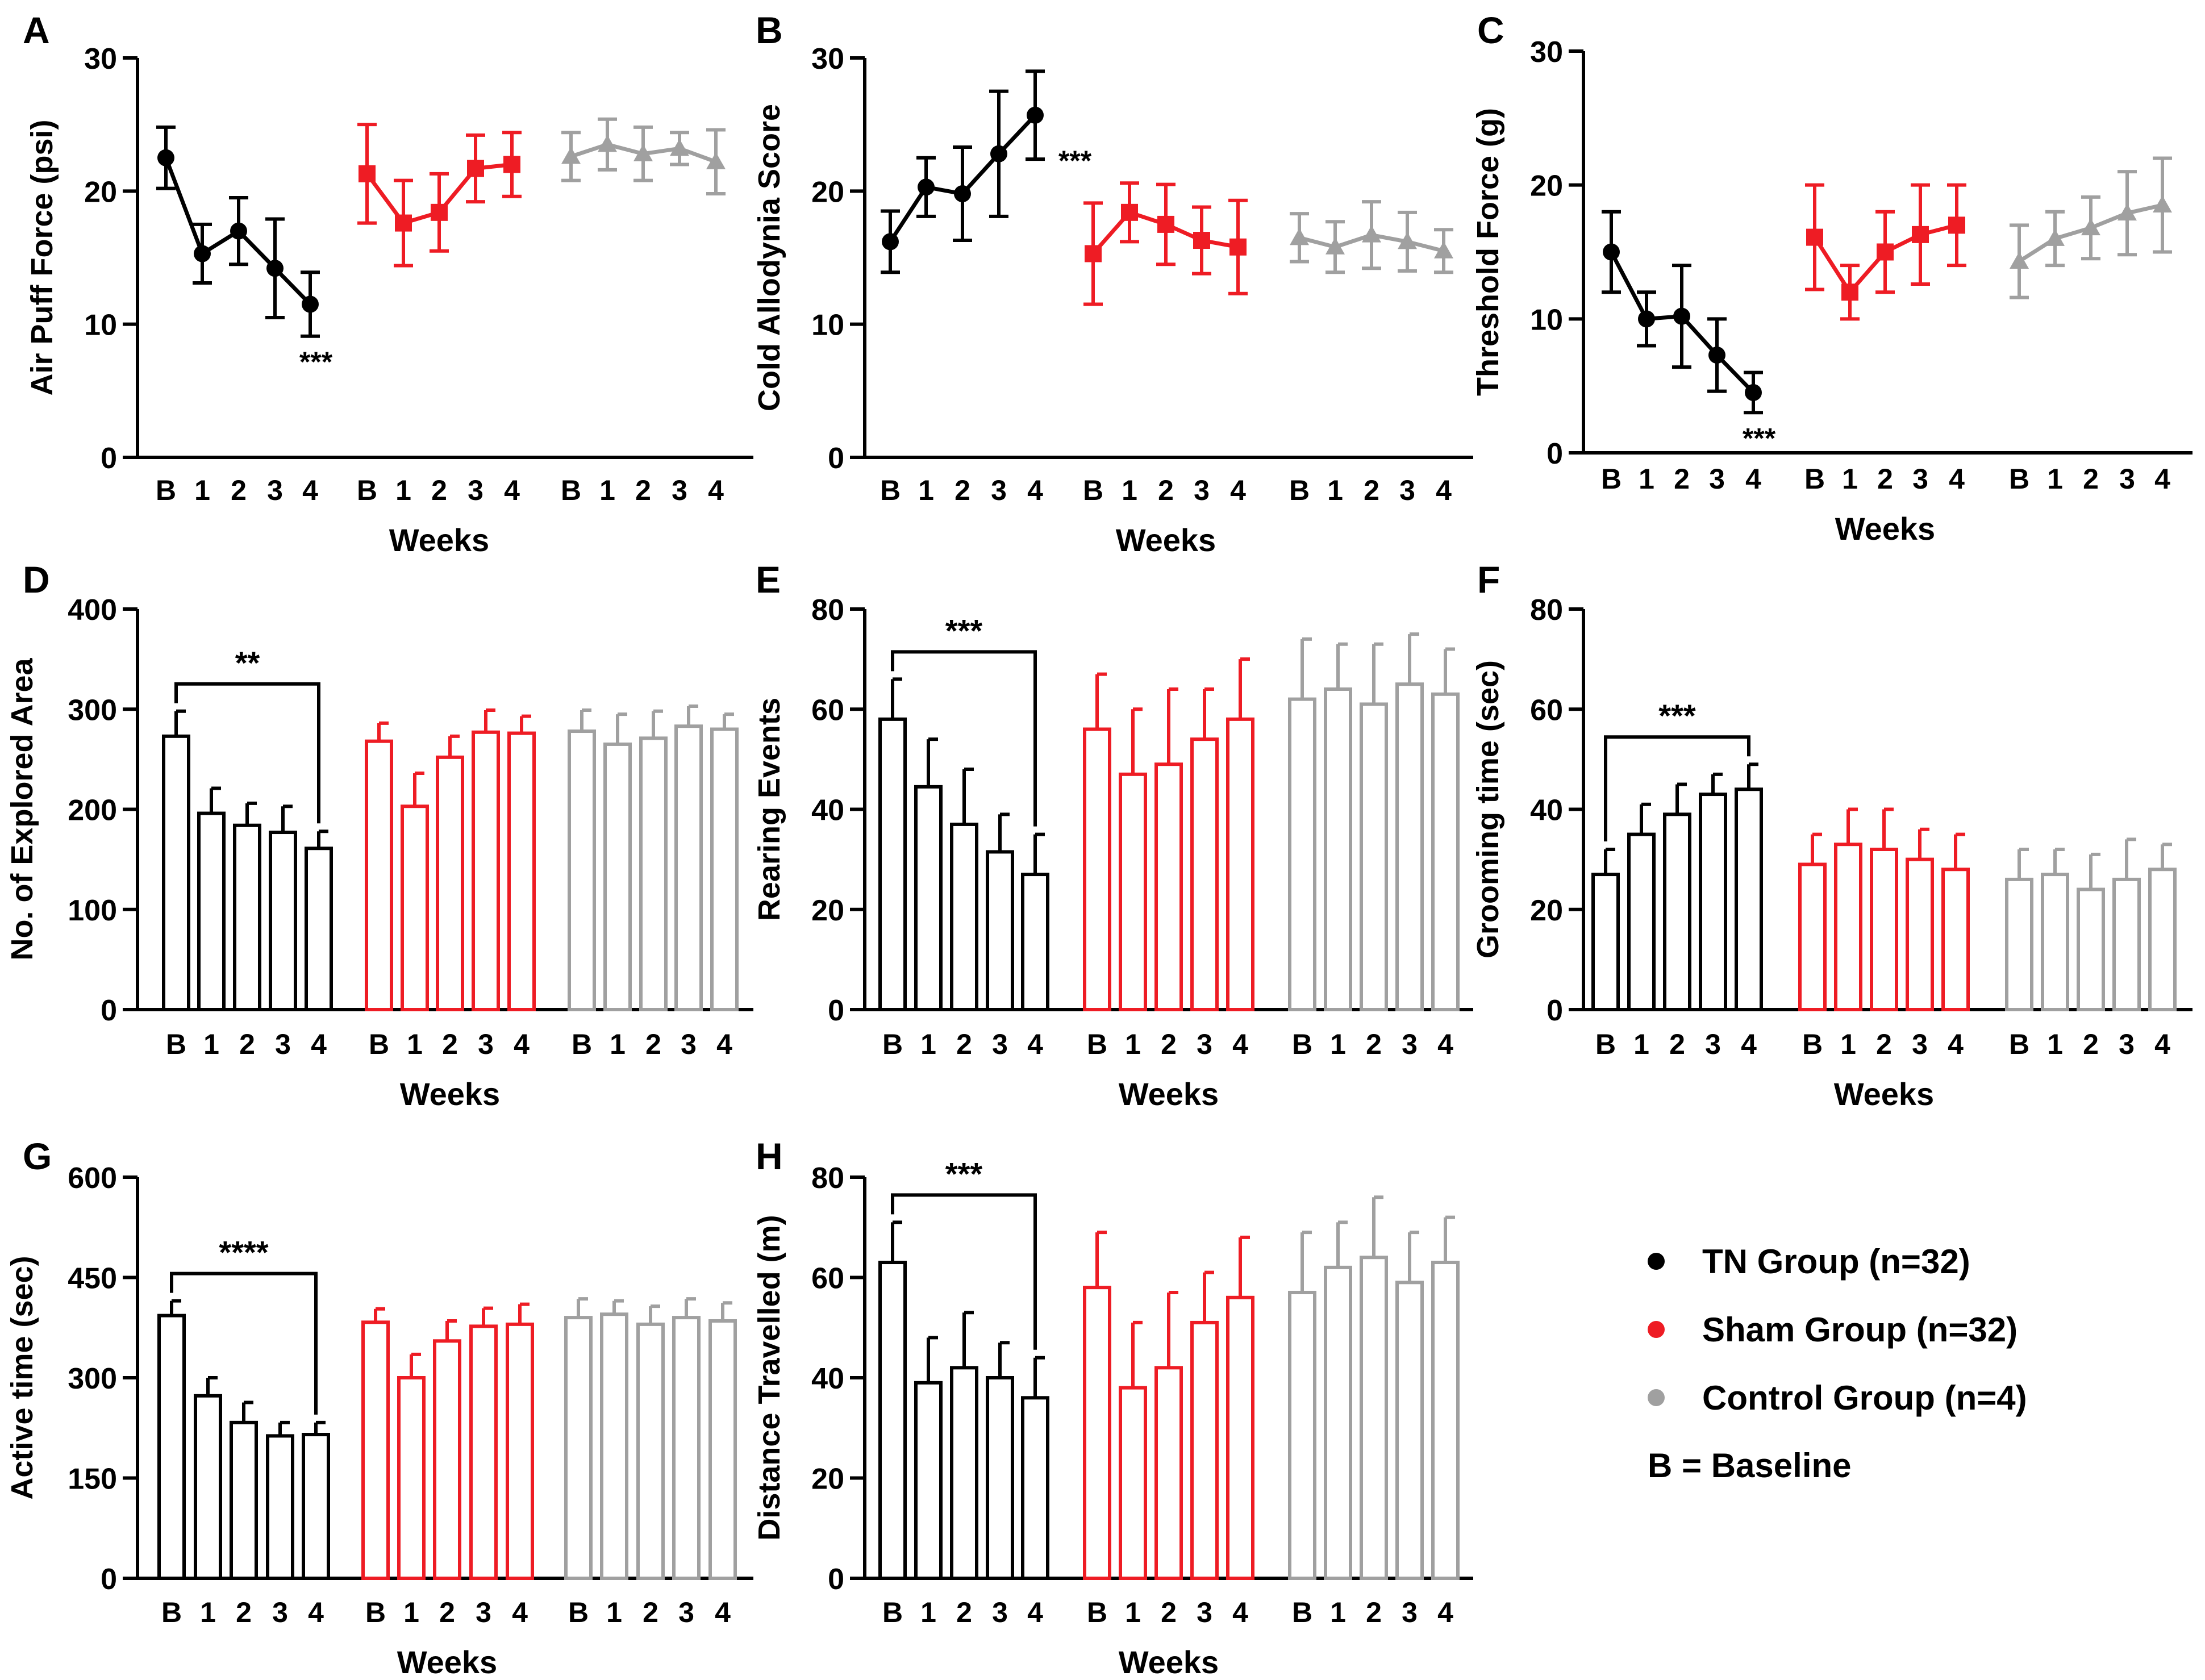  Describe the element at coordinates (1750, 1465) in the screenshot. I see `legend-baseline-note: B = Baseline` at that location.